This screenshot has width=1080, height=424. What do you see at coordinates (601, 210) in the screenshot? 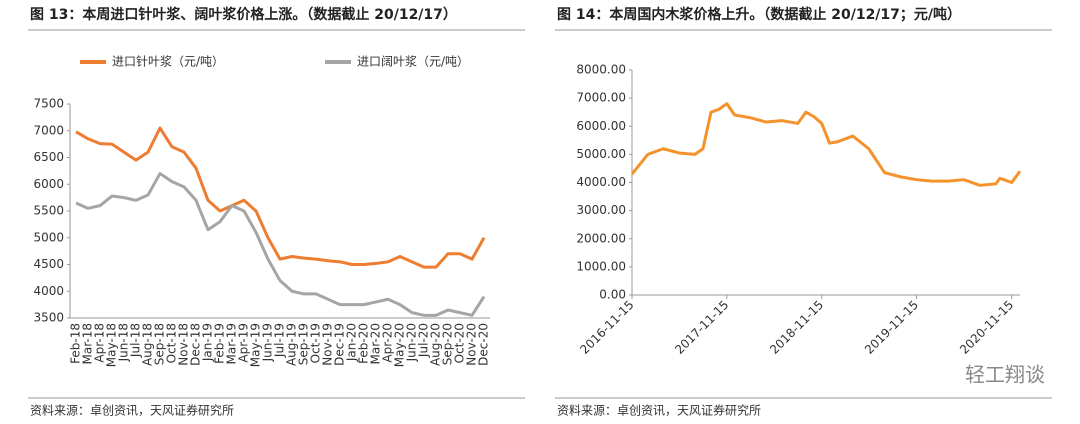
I see `y-tick-label: 3000.00` at bounding box center [601, 210].